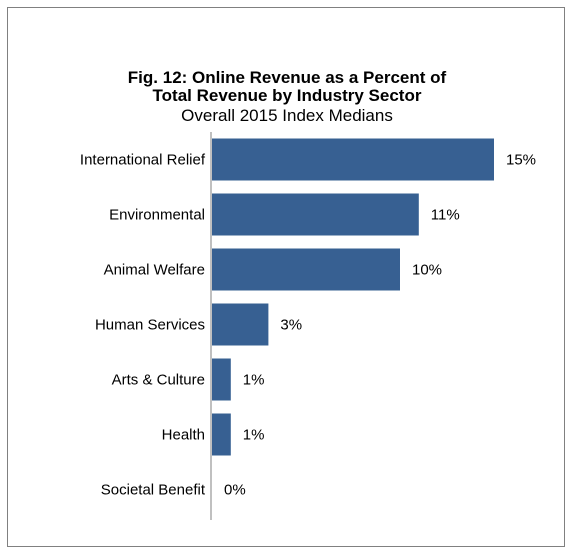 The height and width of the screenshot is (547, 574). What do you see at coordinates (287, 115) in the screenshot?
I see `chart-subtitle: Overall 2015 Index Medians` at bounding box center [287, 115].